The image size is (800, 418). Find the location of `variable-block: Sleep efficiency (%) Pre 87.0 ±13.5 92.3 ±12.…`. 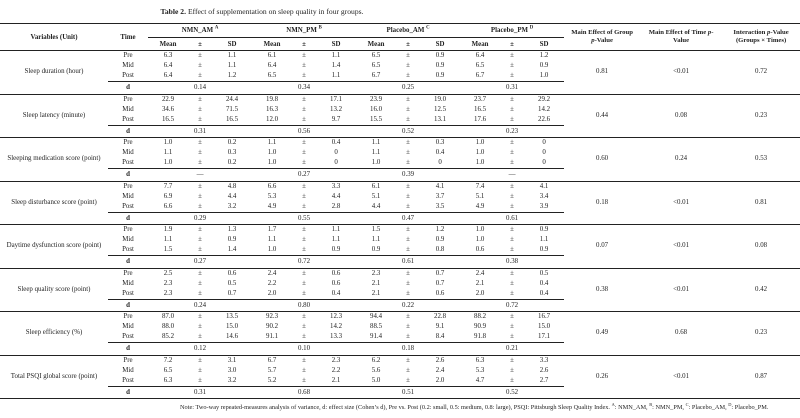

variable-block: Sleep efficiency (%) Pre 87.0 ±13.5 92.3 ±12.… is located at coordinates (400, 333).